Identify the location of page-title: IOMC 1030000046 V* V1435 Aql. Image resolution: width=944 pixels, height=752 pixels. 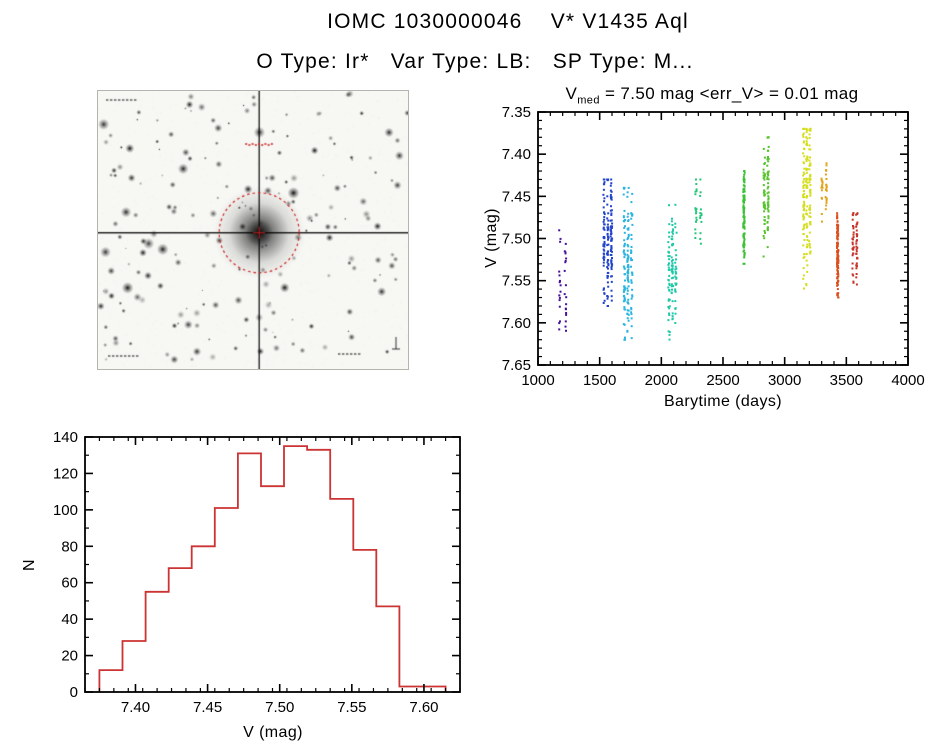
(508, 21).